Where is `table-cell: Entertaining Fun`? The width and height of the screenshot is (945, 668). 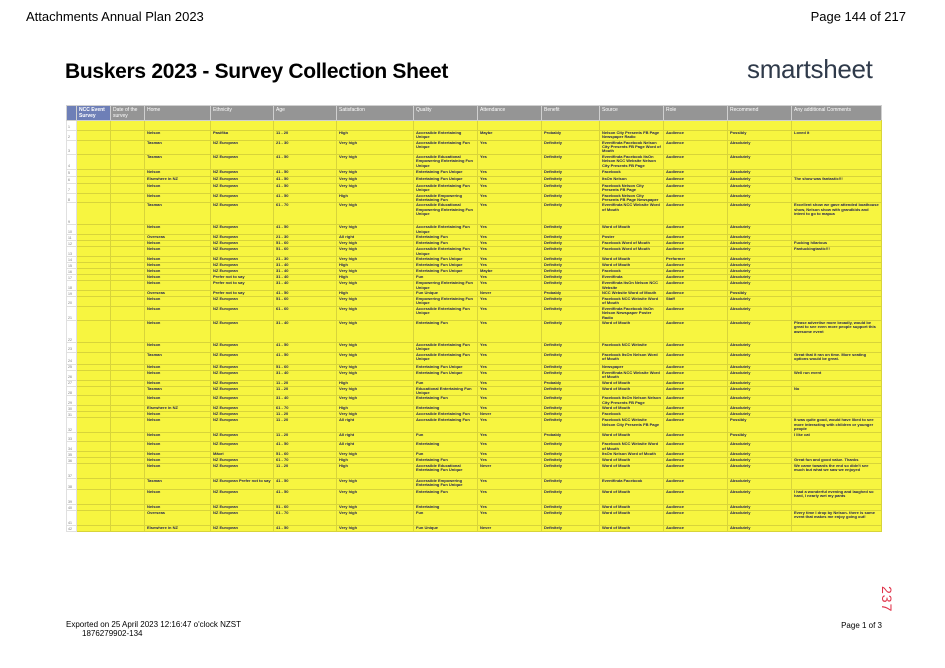 table-cell: Entertaining Fun is located at coordinates (445, 497).